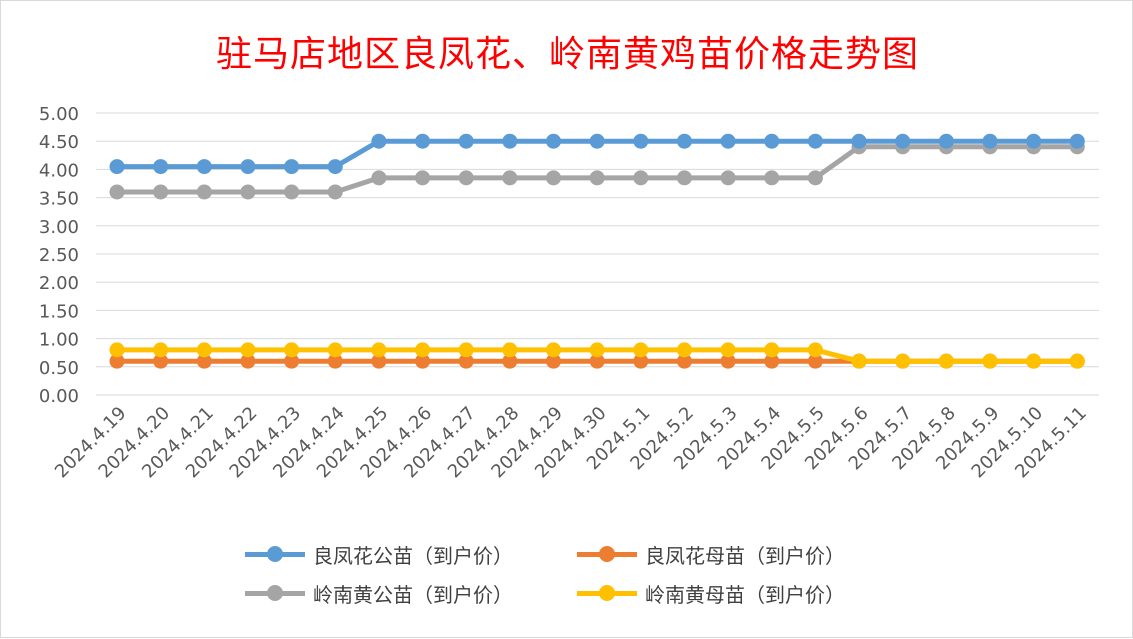  I want to click on y-tick-label: 0.50, so click(59, 368).